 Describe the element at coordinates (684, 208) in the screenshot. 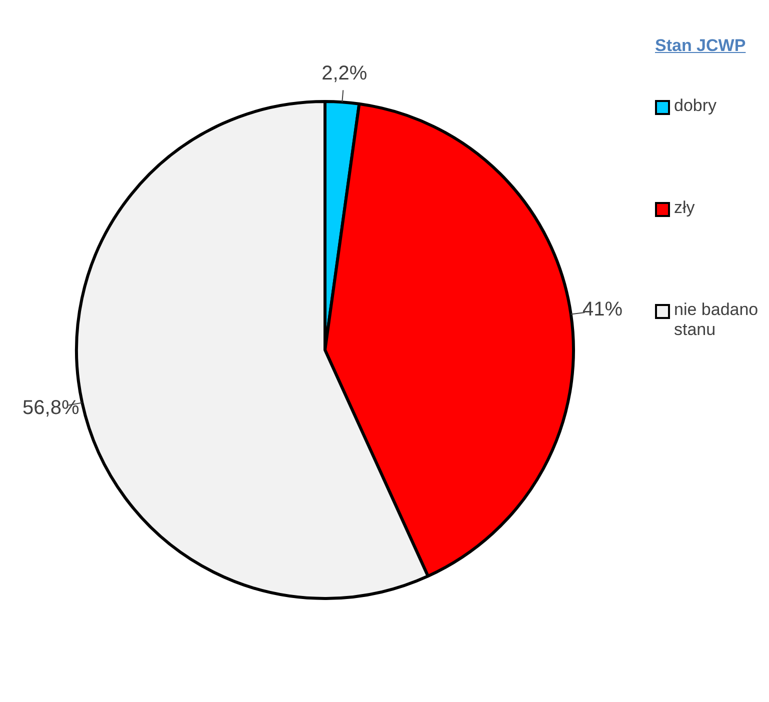

I see `legend-label: zły` at that location.